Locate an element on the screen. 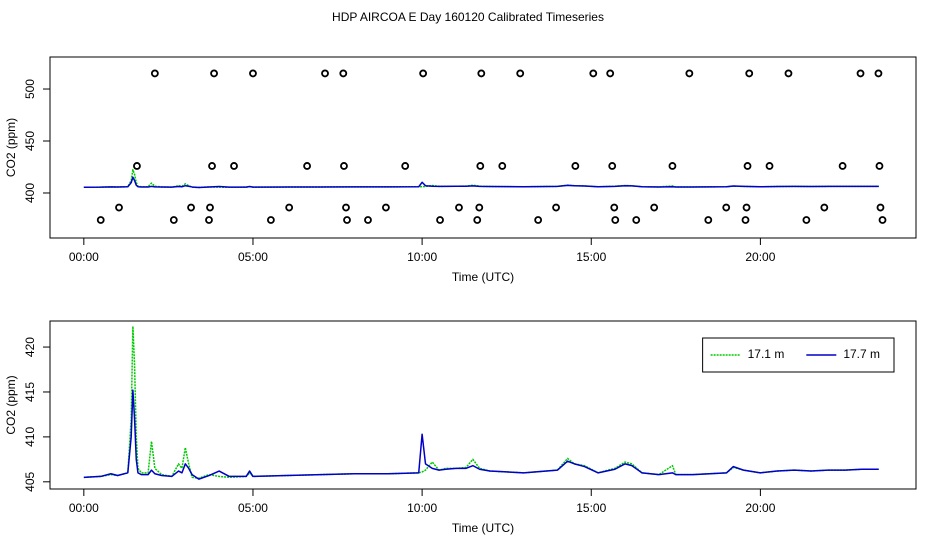 This screenshot has width=936, height=540. legend-label: 17.1 m is located at coordinates (766, 354).